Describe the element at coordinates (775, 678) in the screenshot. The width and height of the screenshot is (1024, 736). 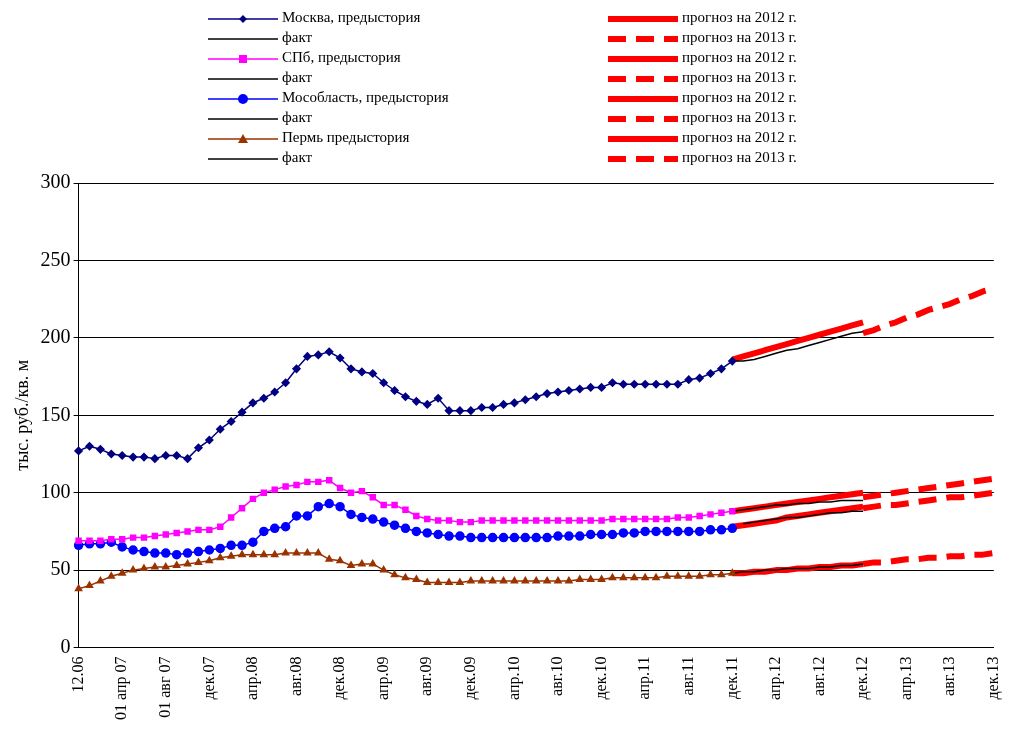
I see `x-tick-label: апр.12` at that location.